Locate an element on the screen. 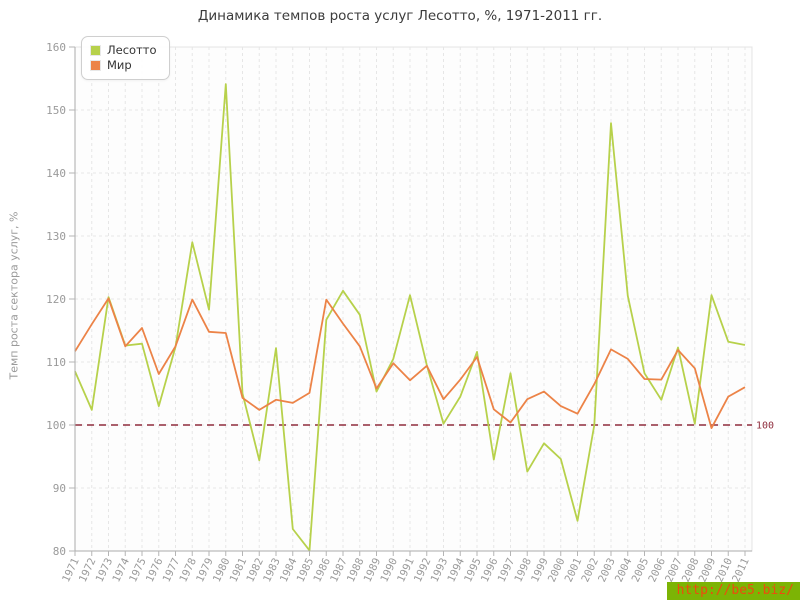 The image size is (800, 600). mir-series-swatch-icon is located at coordinates (95, 65).